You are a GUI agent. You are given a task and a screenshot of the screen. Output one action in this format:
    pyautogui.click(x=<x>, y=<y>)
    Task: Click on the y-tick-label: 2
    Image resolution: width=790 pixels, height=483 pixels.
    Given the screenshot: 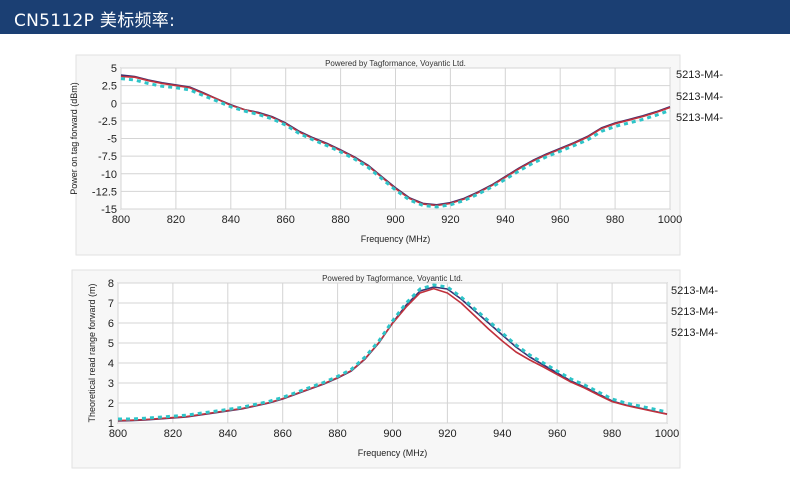 What is the action you would take?
    pyautogui.click(x=111, y=404)
    